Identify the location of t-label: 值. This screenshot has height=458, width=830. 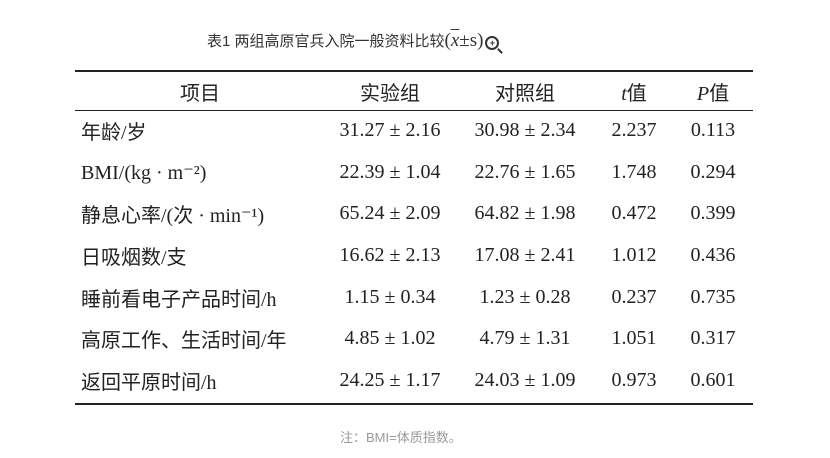
(636, 93).